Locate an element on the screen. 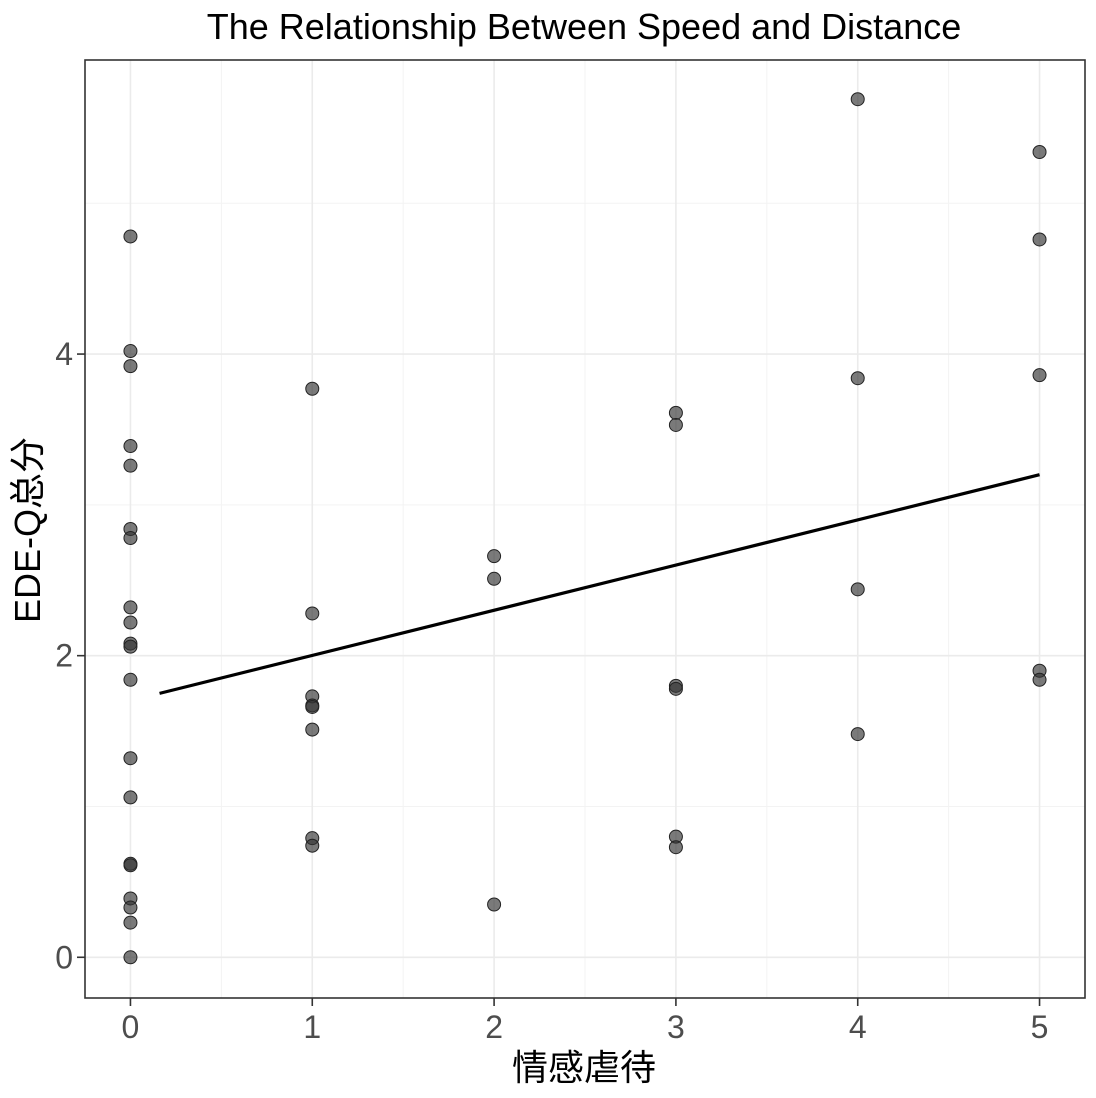 Image resolution: width=1096 pixels, height=1098 pixels. x-tick-label: 0 is located at coordinates (131, 1027).